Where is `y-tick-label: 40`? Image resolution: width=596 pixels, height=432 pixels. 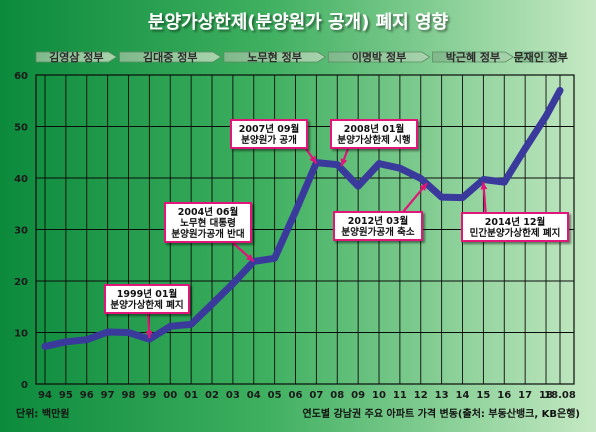 y-tick-label: 40 is located at coordinates (21, 179).